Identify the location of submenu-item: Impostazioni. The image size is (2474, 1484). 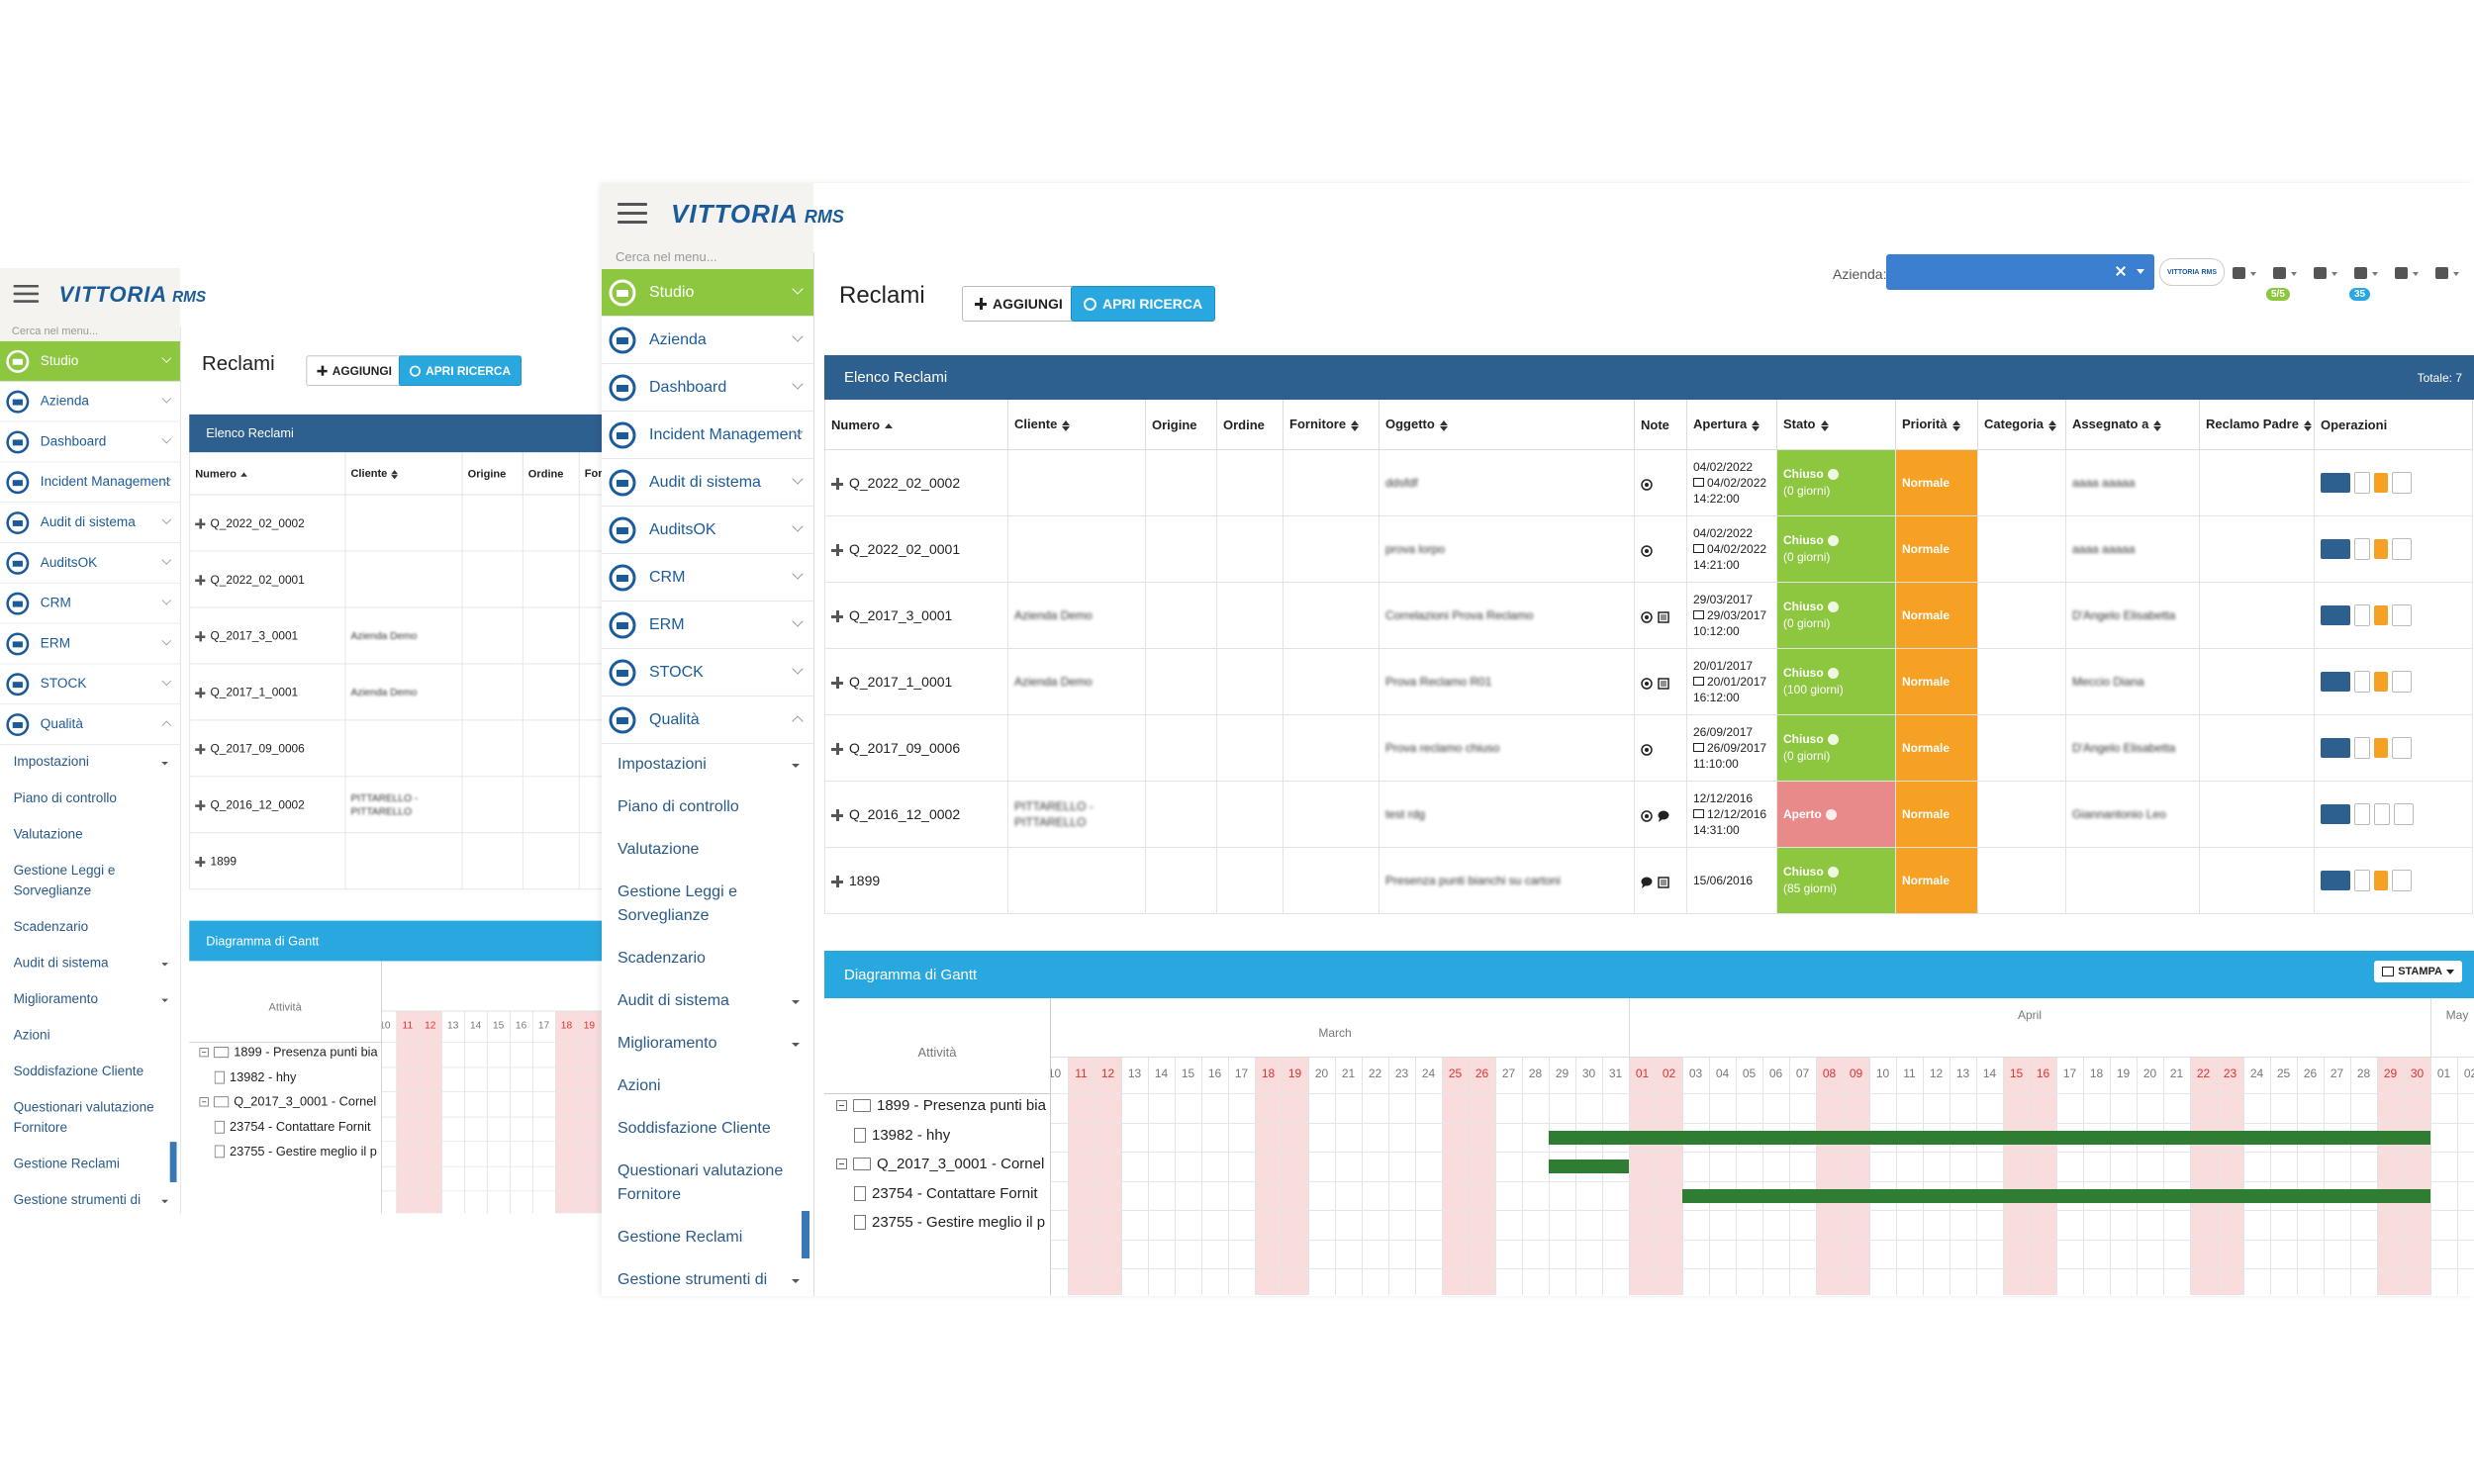
(90, 763).